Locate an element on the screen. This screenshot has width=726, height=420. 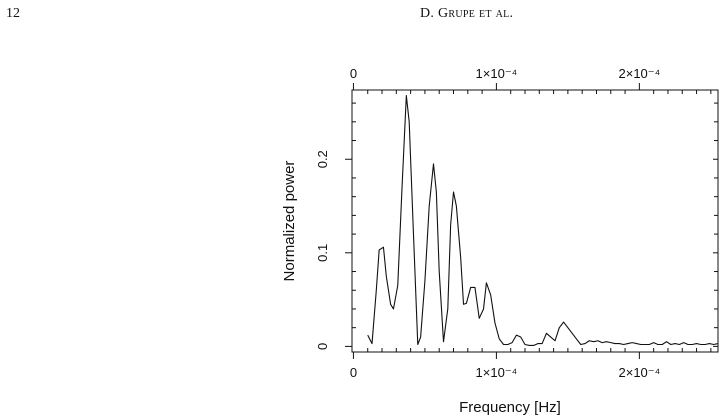
y-tick-label: 0.1 is located at coordinates (322, 253).